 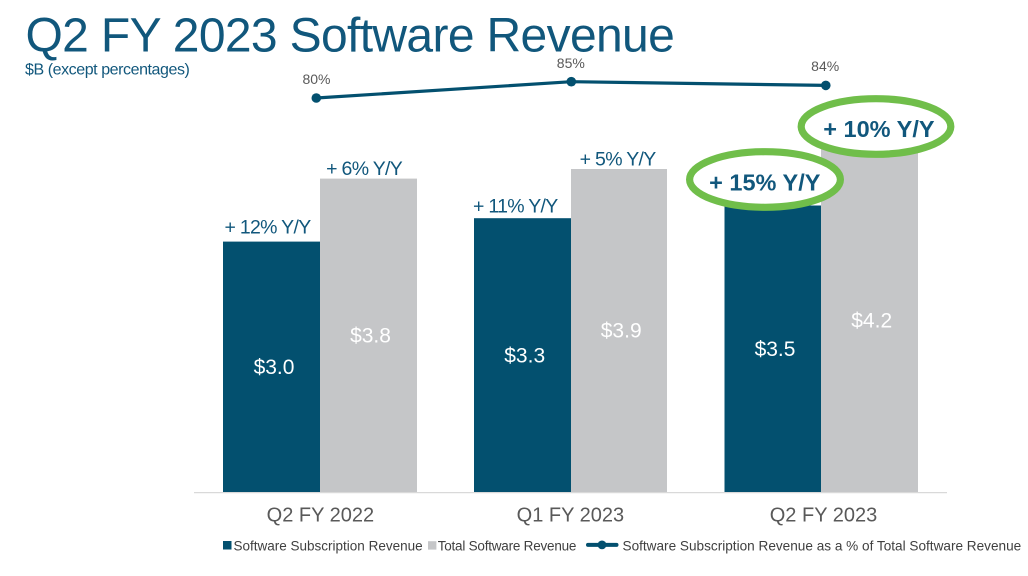 What do you see at coordinates (107, 70) in the screenshot?
I see `svg-text: $B (except percentages)` at bounding box center [107, 70].